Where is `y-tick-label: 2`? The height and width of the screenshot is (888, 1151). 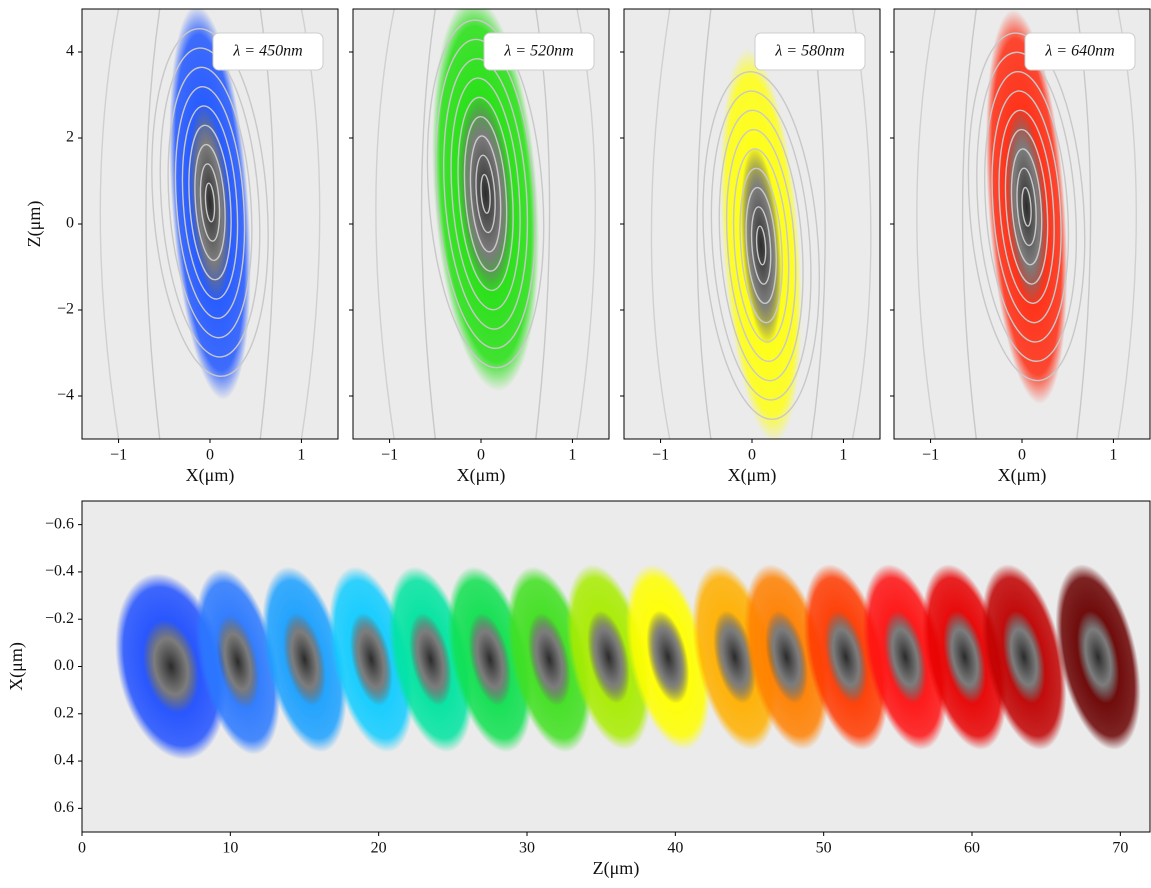
y-tick-label: 2 is located at coordinates (70, 137).